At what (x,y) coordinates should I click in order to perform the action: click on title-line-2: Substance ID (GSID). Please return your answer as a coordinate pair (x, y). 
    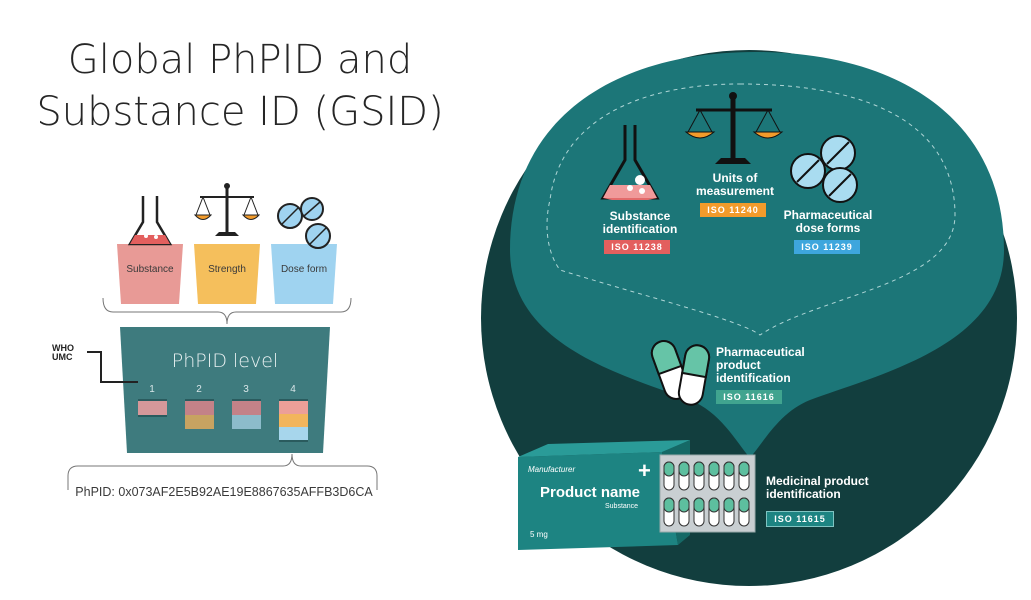
    Looking at the image, I should click on (240, 112).